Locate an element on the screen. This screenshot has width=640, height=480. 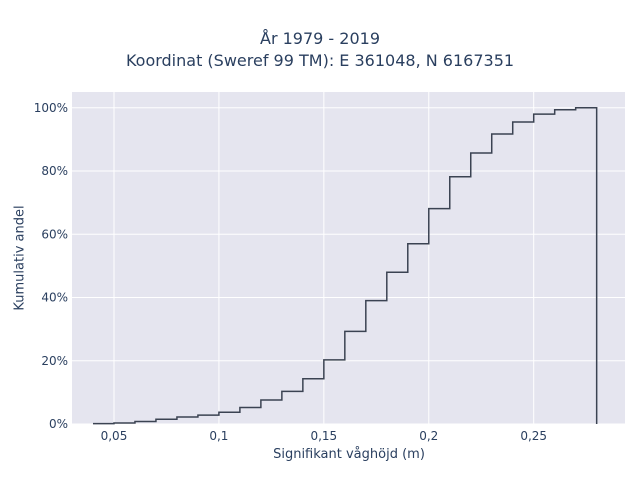
x-tick-label: 0,1 is located at coordinates (218, 436).